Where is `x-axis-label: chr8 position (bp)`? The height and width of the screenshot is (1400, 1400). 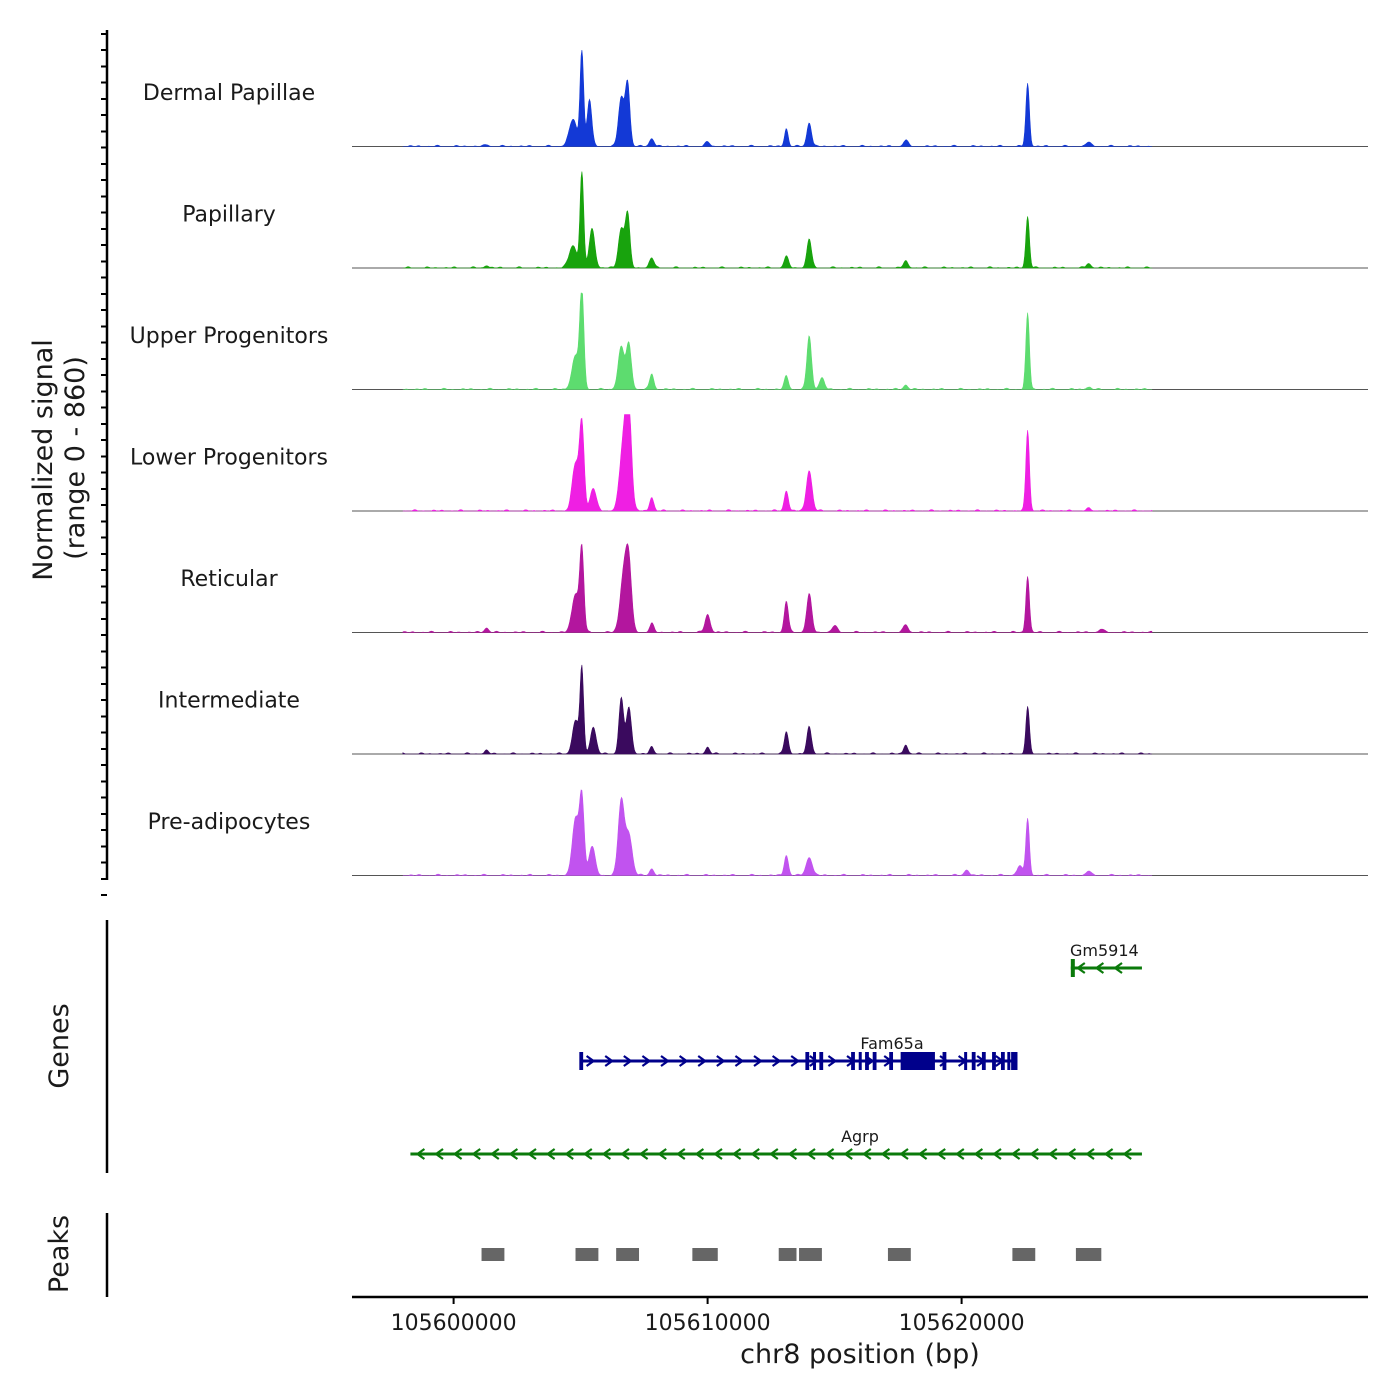
x-axis-label: chr8 position (bp) is located at coordinates (860, 1354).